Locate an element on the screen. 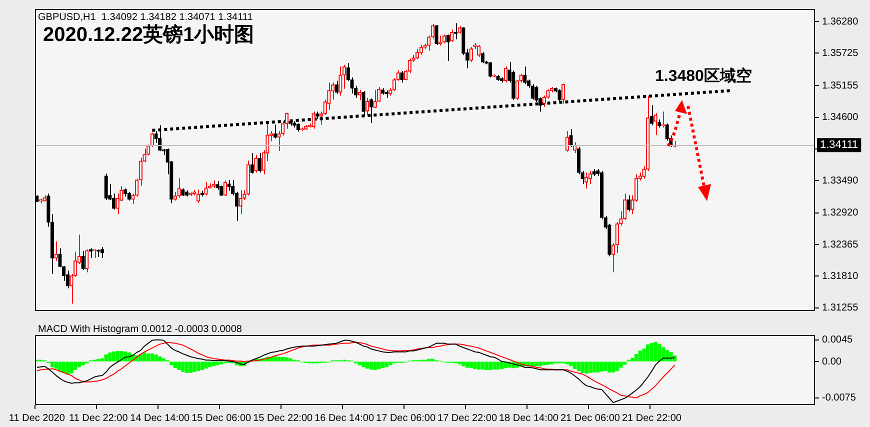 This screenshot has height=427, width=870. annotation: GBPUSD,H1 1.34092 1.34182 1.34071 1.34111 is located at coordinates (146, 17).